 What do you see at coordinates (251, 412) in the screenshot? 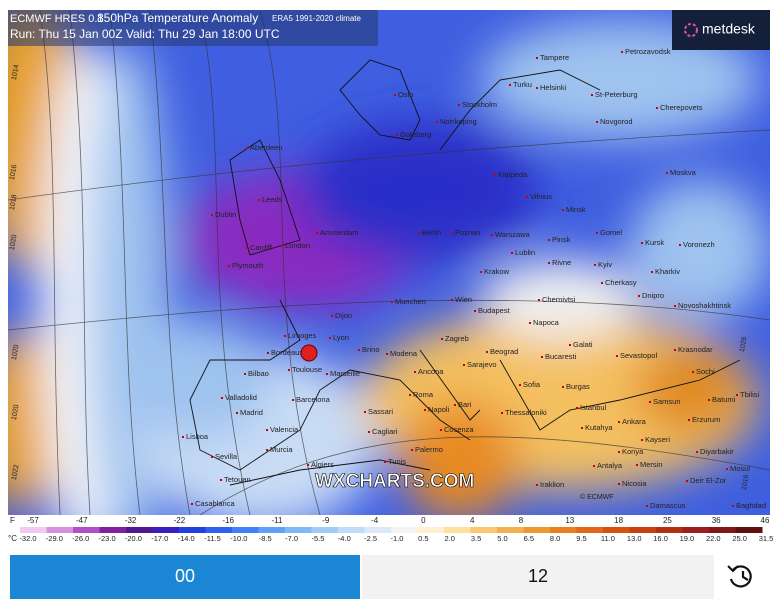
I see `city-label: Madrid` at bounding box center [251, 412].